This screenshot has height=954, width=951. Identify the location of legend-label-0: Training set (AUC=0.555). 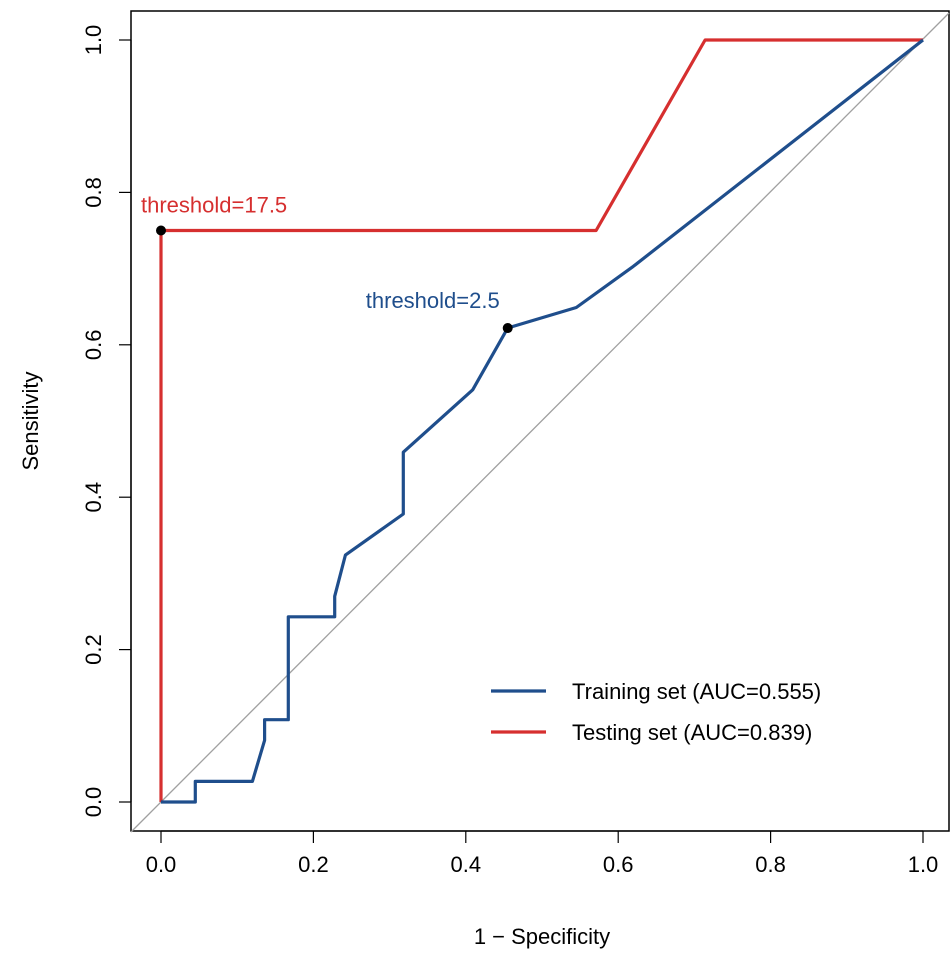
(696, 691).